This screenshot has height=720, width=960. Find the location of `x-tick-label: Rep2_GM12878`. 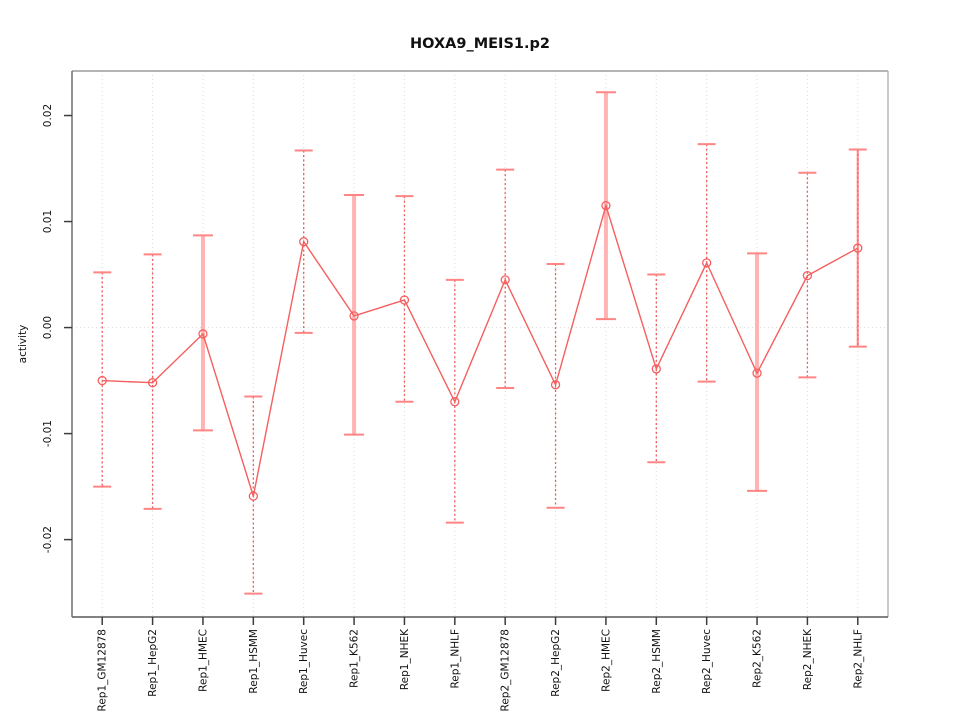

x-tick-label: Rep2_GM12878 is located at coordinates (506, 670).